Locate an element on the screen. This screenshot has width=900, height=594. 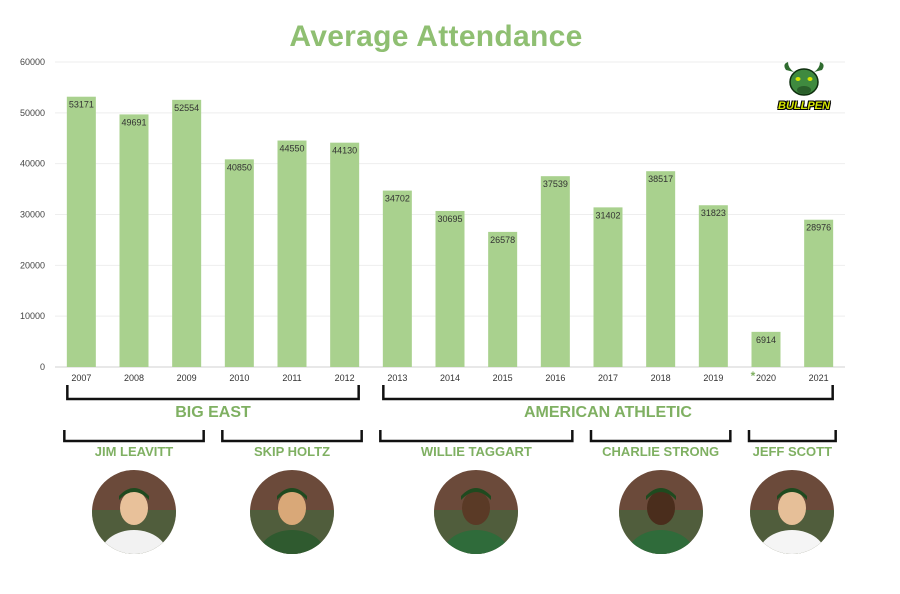
y-tick-label: 20000 is located at coordinates (32, 265).